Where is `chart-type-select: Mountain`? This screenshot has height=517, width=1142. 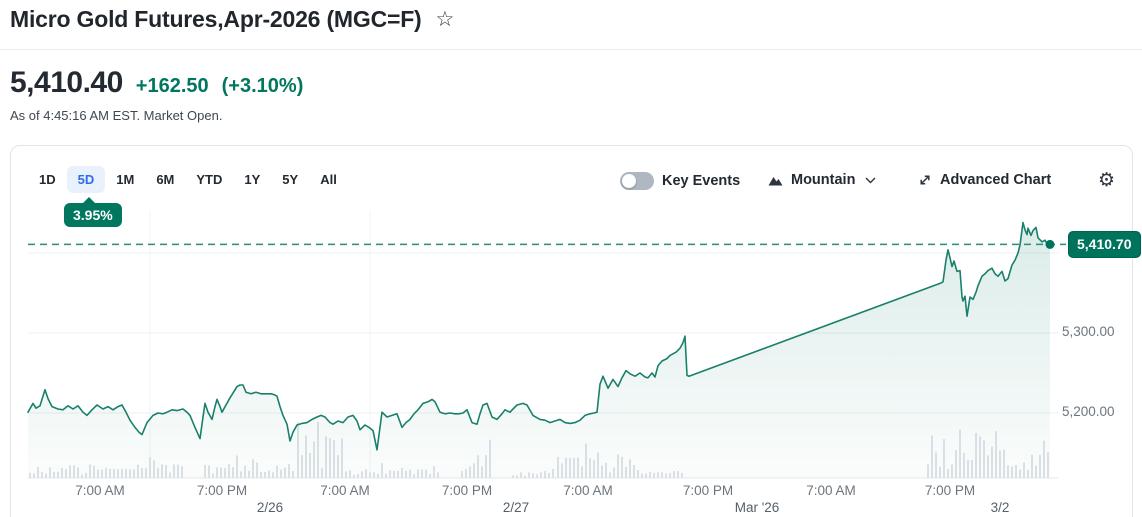
chart-type-select: Mountain is located at coordinates (822, 180).